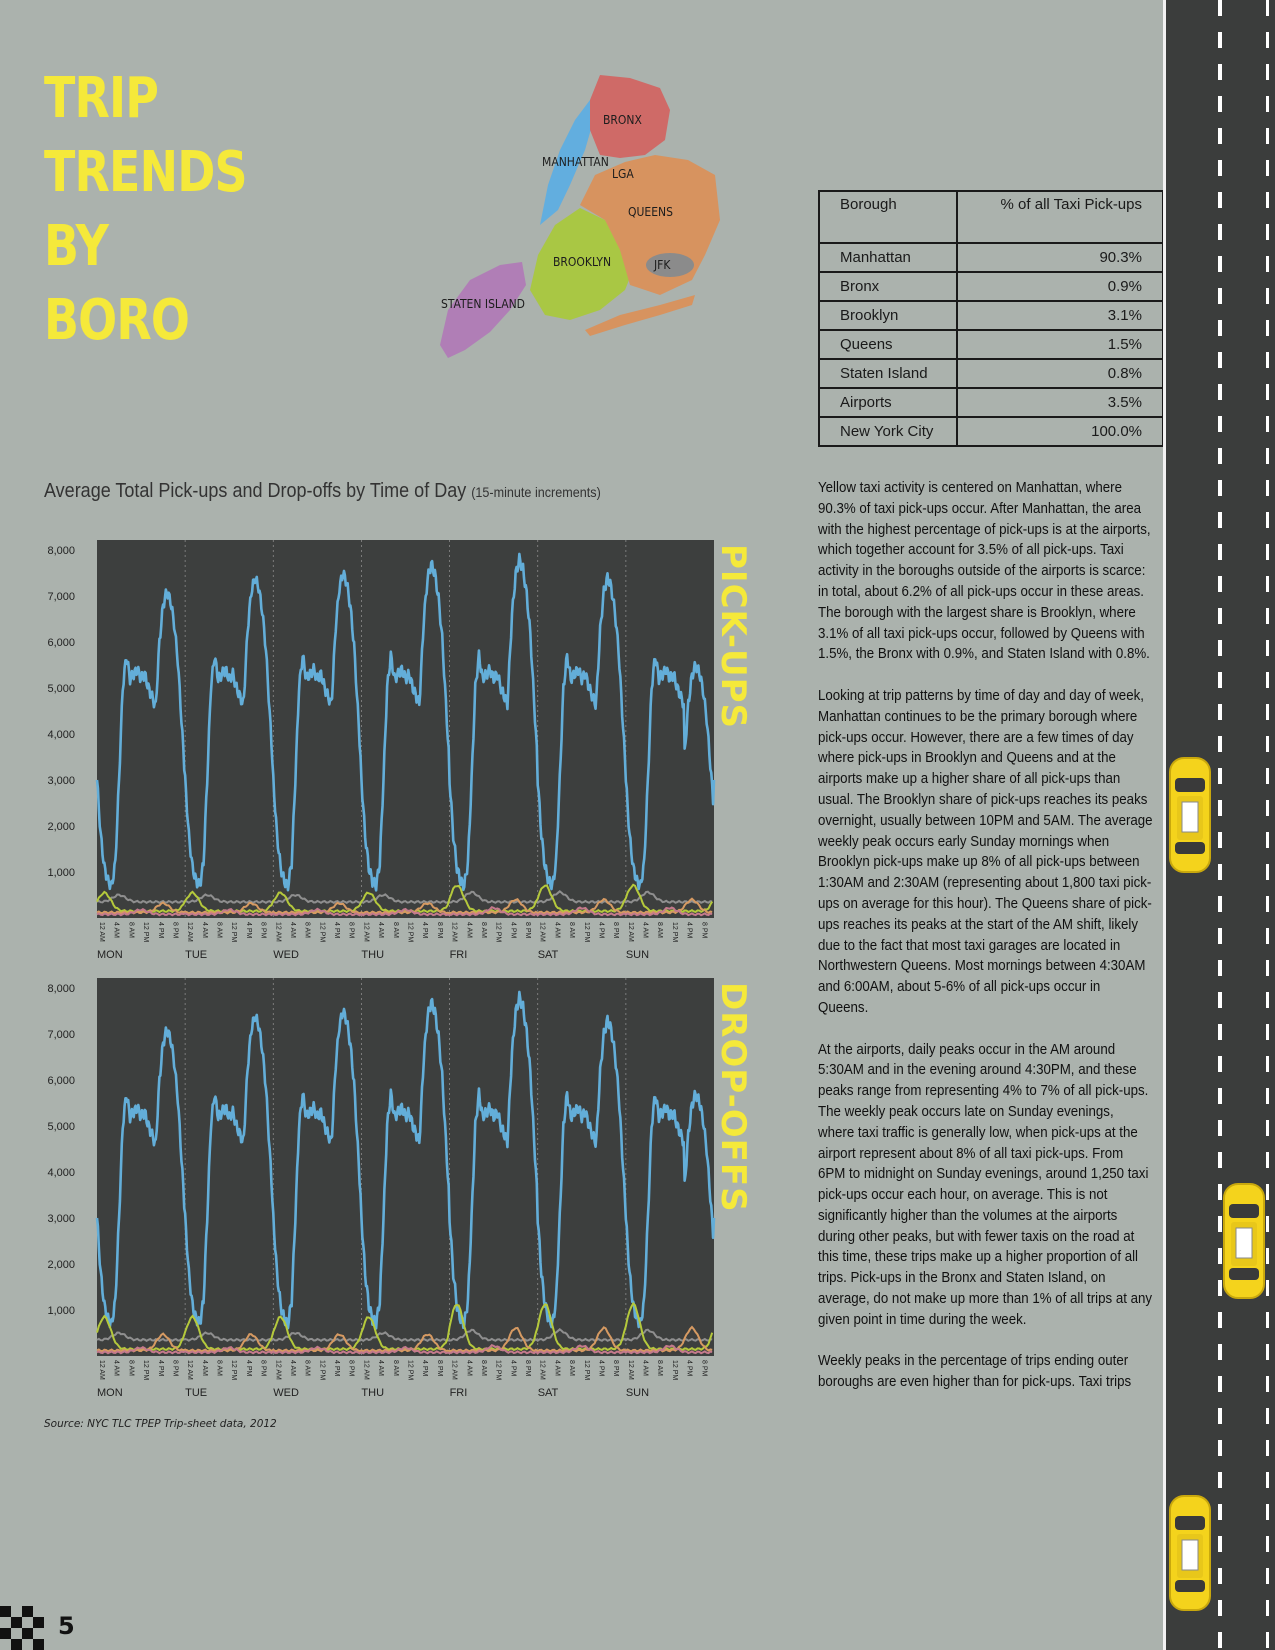 The height and width of the screenshot is (1650, 1275). What do you see at coordinates (888, 373) in the screenshot?
I see `table-cell: Staten Island` at bounding box center [888, 373].